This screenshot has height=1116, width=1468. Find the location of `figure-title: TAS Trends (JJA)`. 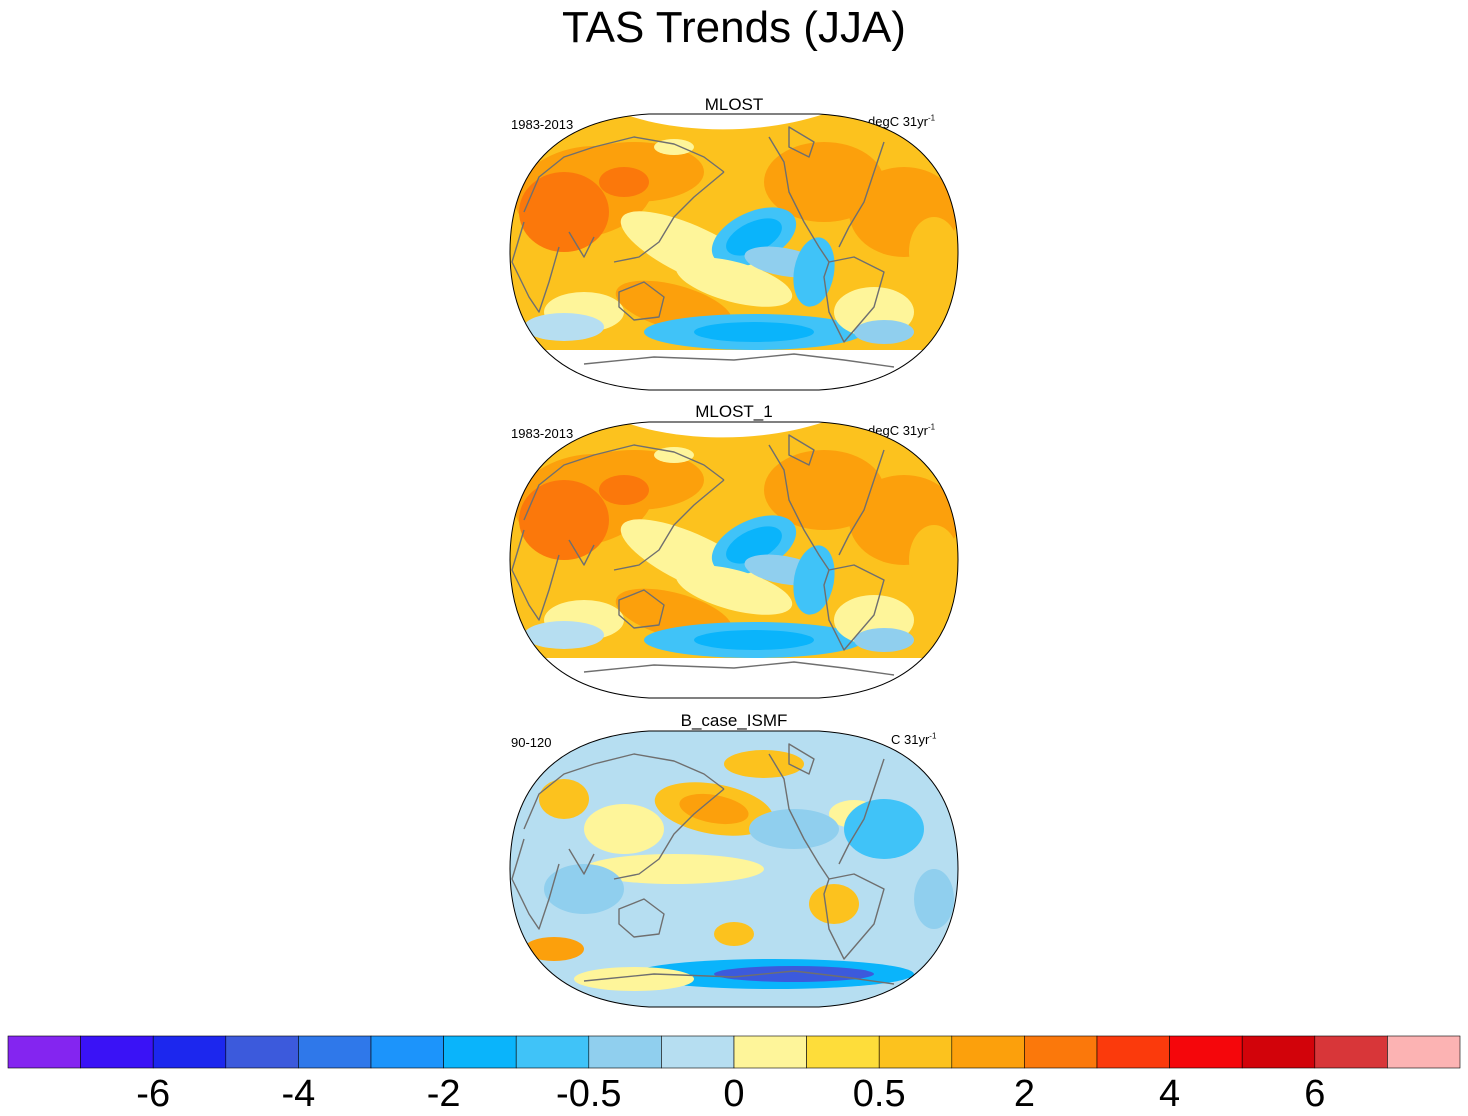

figure-title: TAS Trends (JJA) is located at coordinates (734, 27).